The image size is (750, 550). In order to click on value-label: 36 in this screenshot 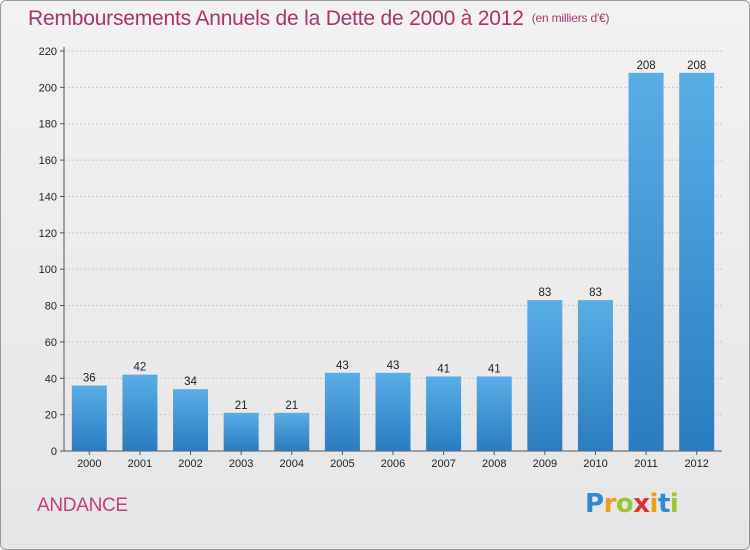, I will do `click(89, 379)`.